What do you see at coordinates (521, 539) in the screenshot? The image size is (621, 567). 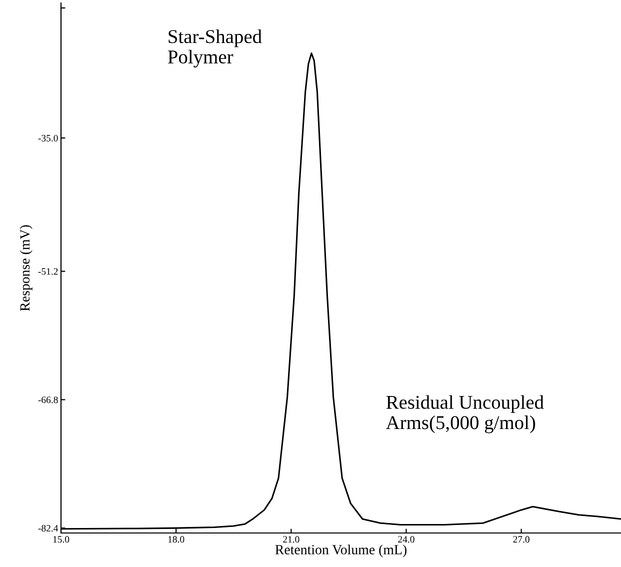 I see `x-tick-label: 27.0` at bounding box center [521, 539].